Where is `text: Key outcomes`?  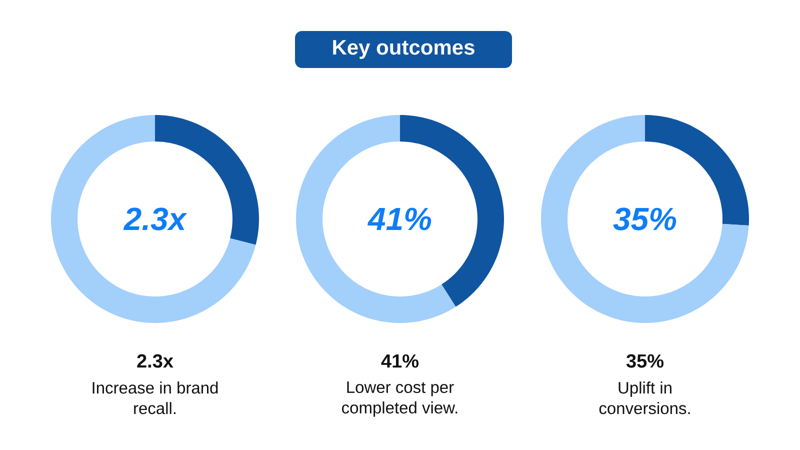 text: Key outcomes is located at coordinates (403, 49).